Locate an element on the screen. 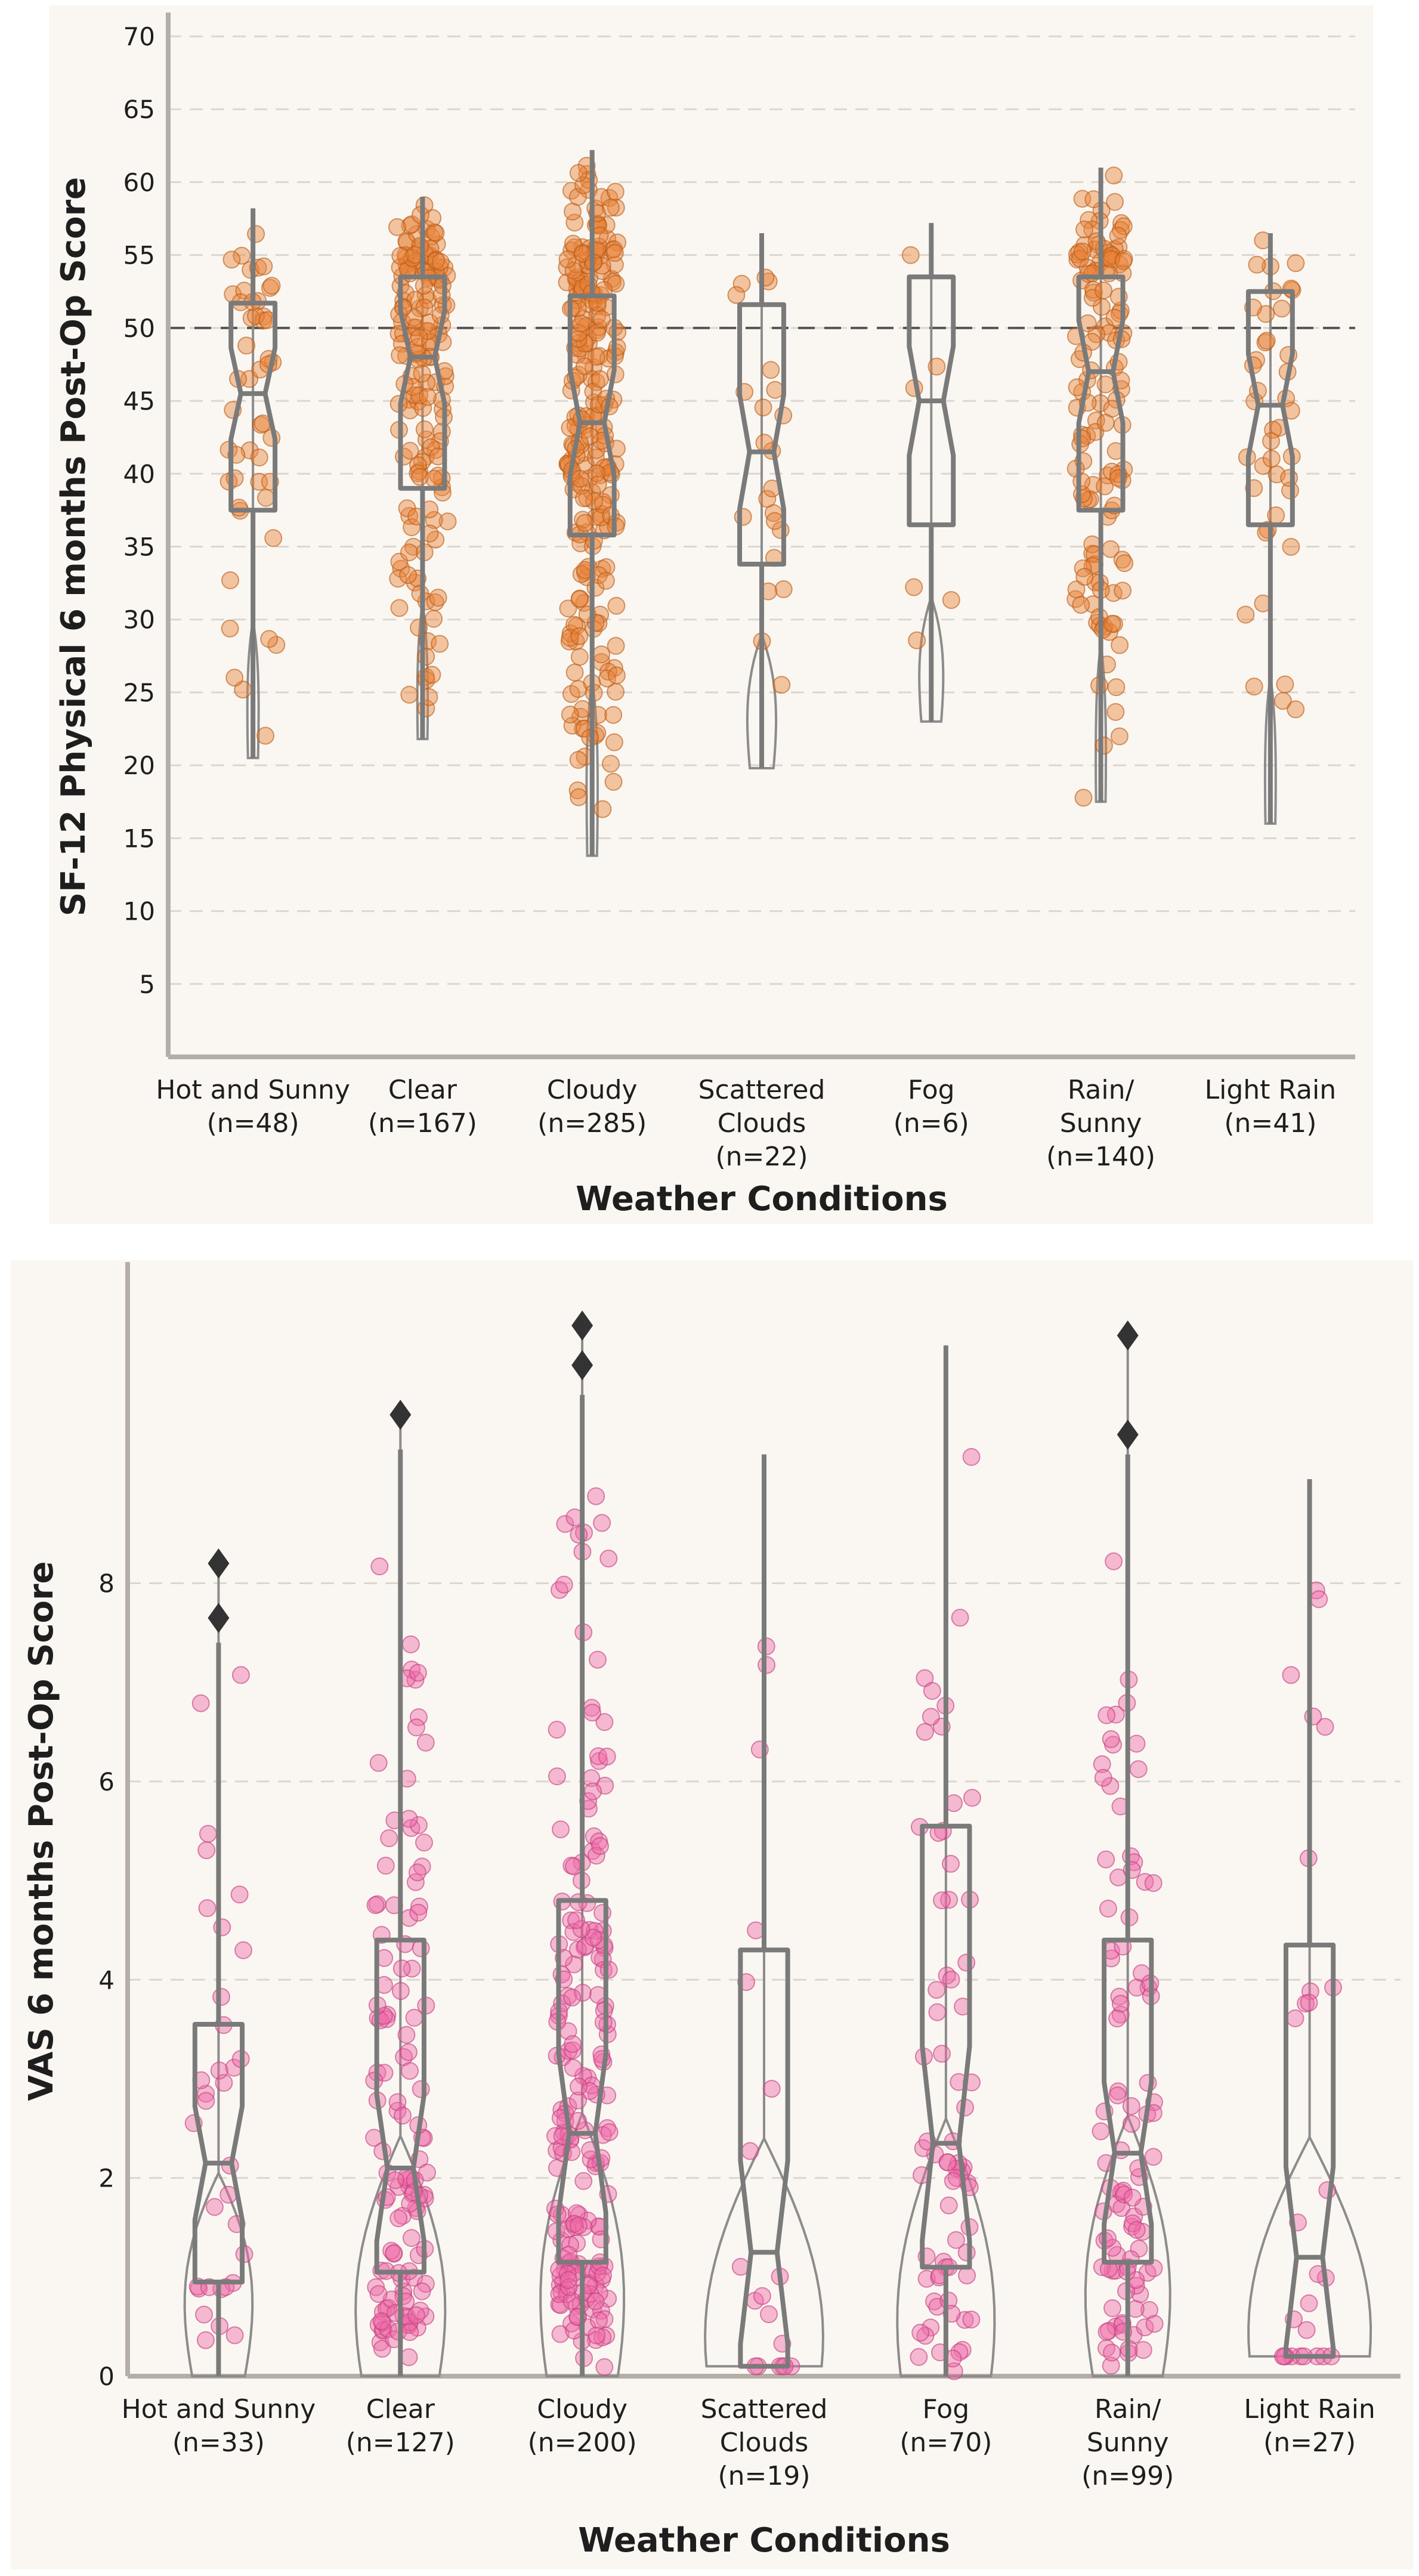 The width and height of the screenshot is (1419, 2576). category-label: (n=48) is located at coordinates (253, 1123).